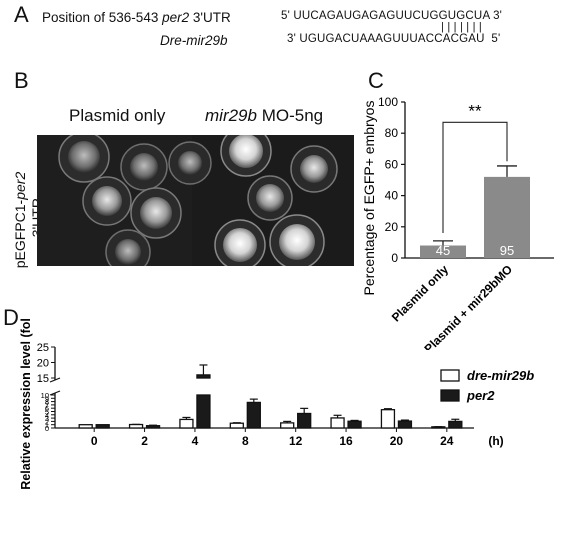 This screenshot has width=567, height=547. What do you see at coordinates (194, 40) in the screenshot?
I see `mirna-label: Dre-mir29b` at bounding box center [194, 40].